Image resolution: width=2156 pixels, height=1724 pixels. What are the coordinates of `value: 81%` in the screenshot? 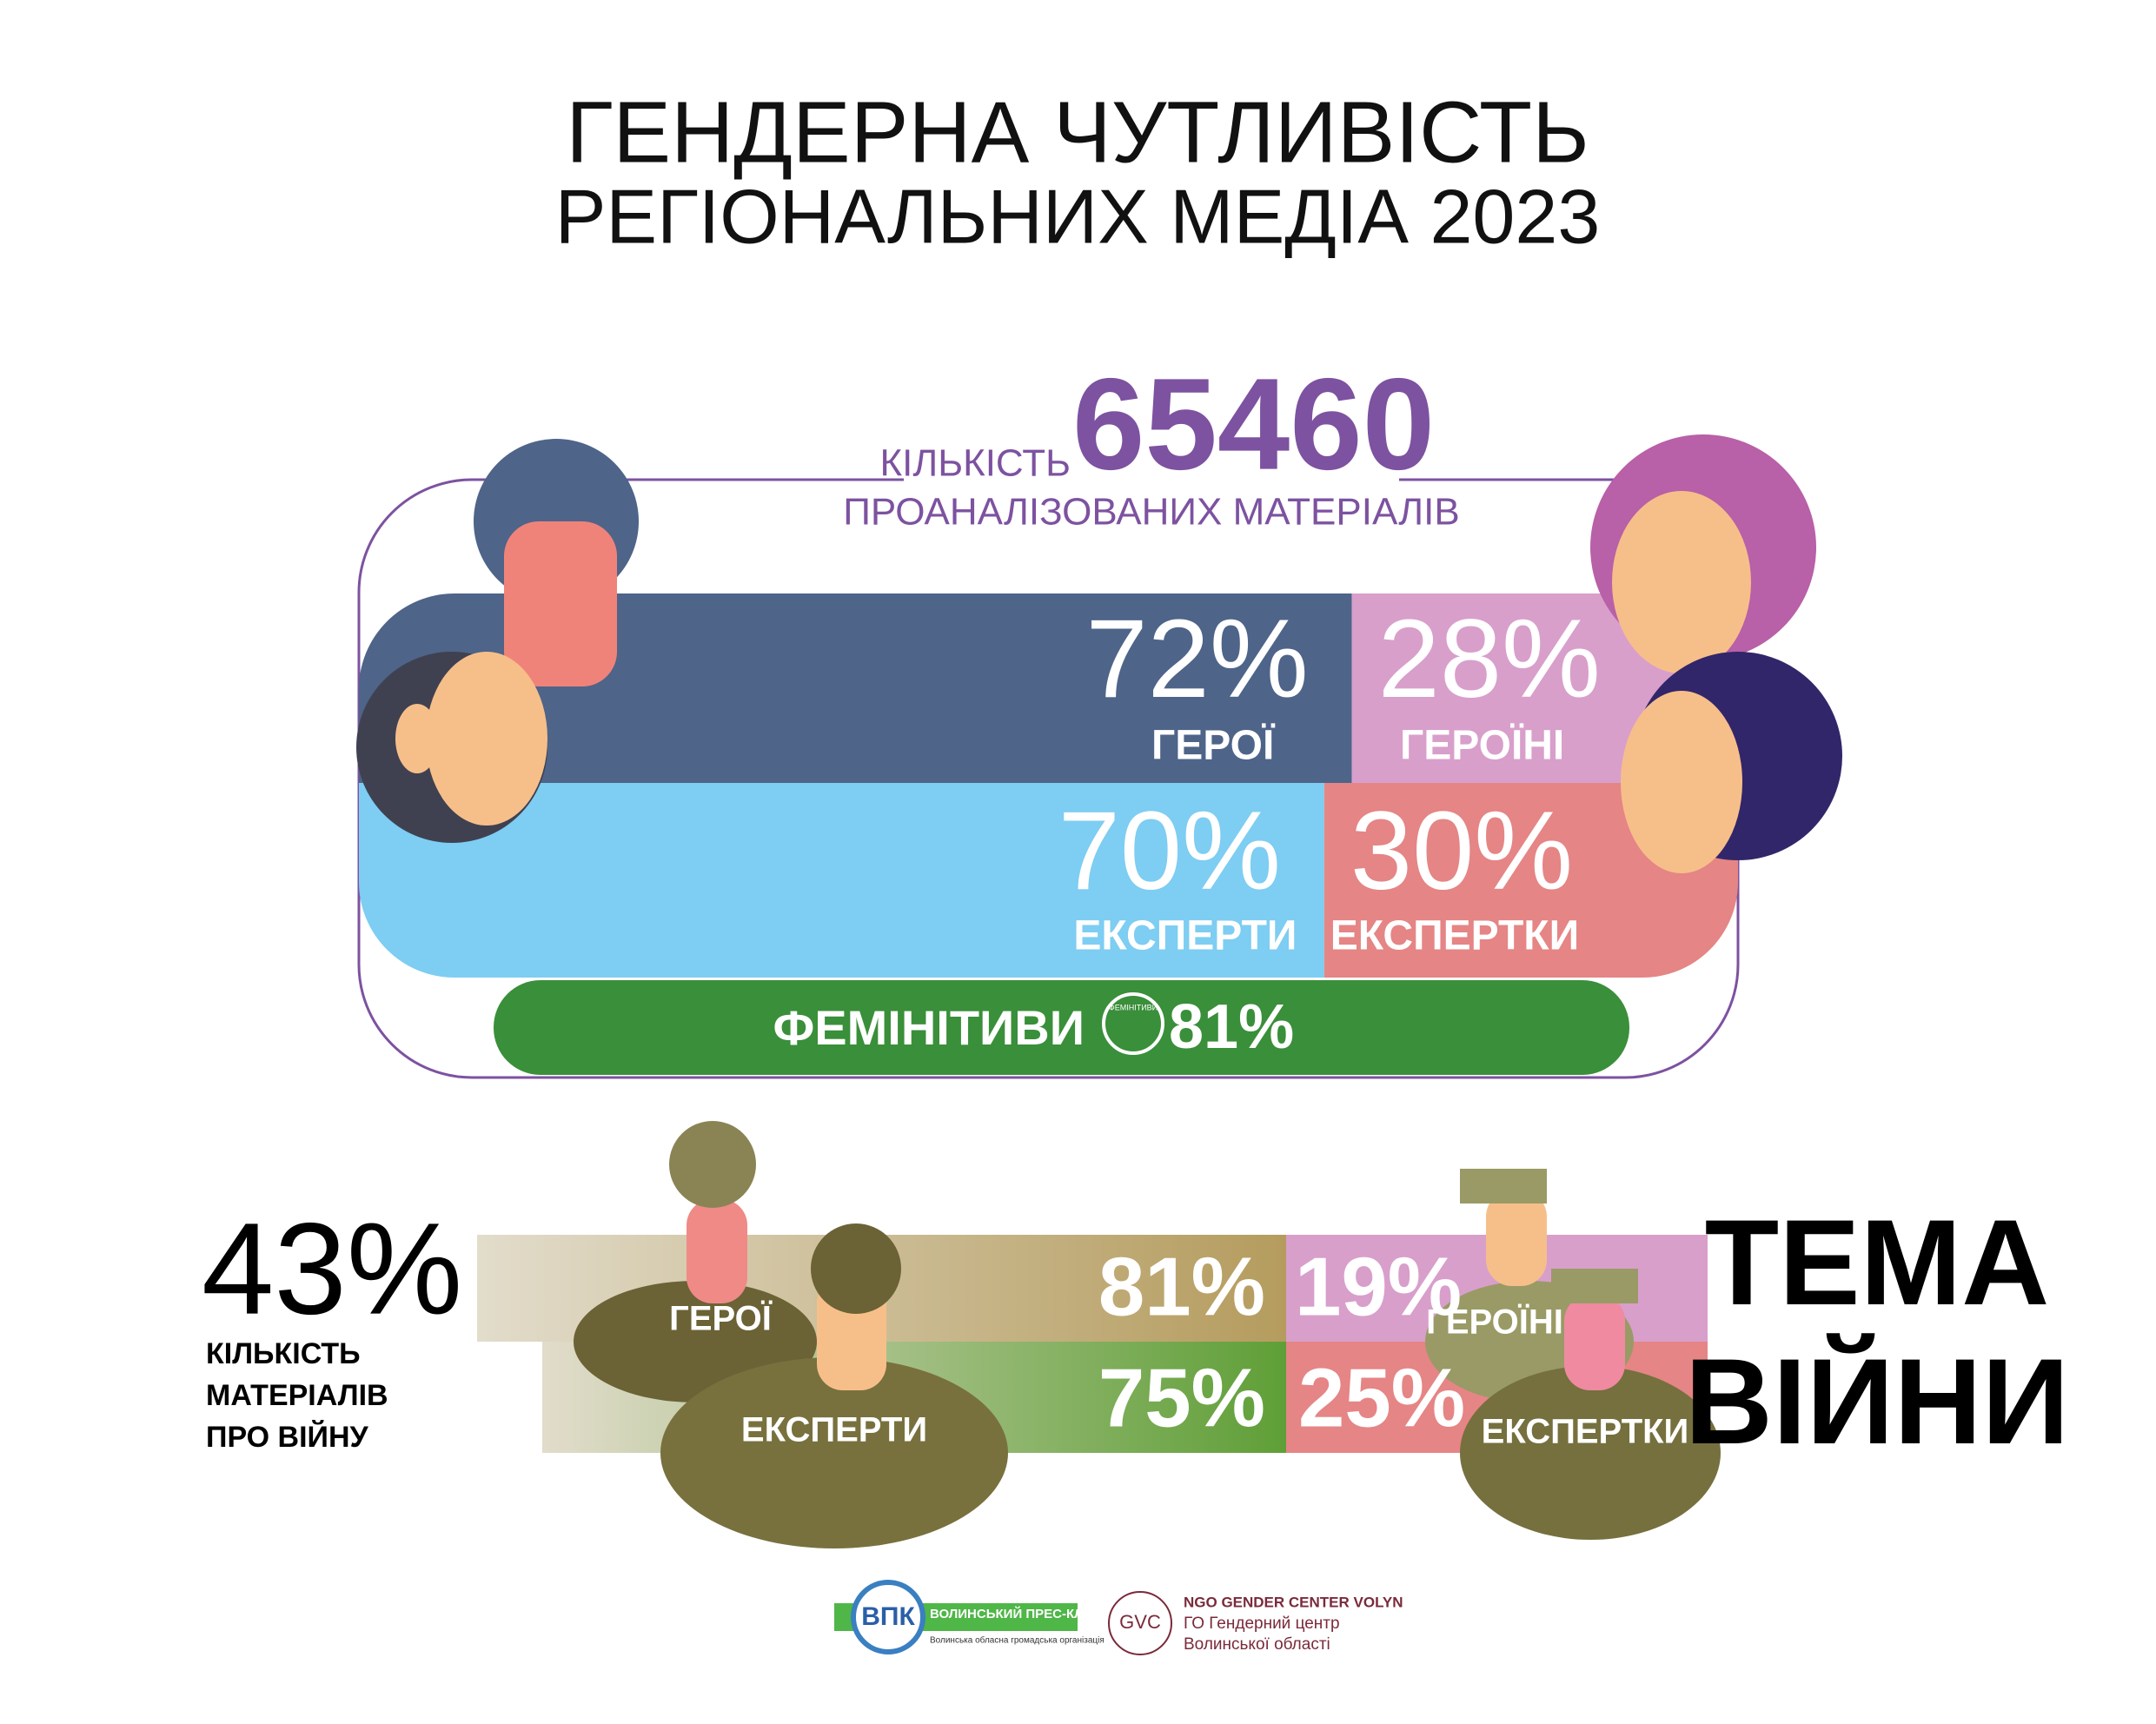 It's located at (1181, 1286).